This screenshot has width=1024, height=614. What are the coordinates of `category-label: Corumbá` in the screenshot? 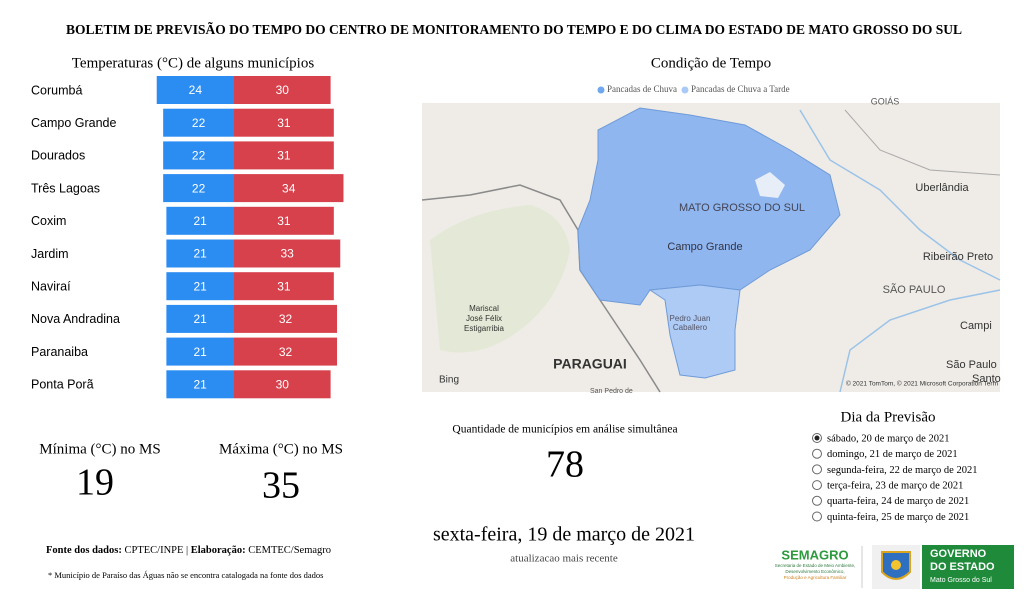 It's located at (56, 90).